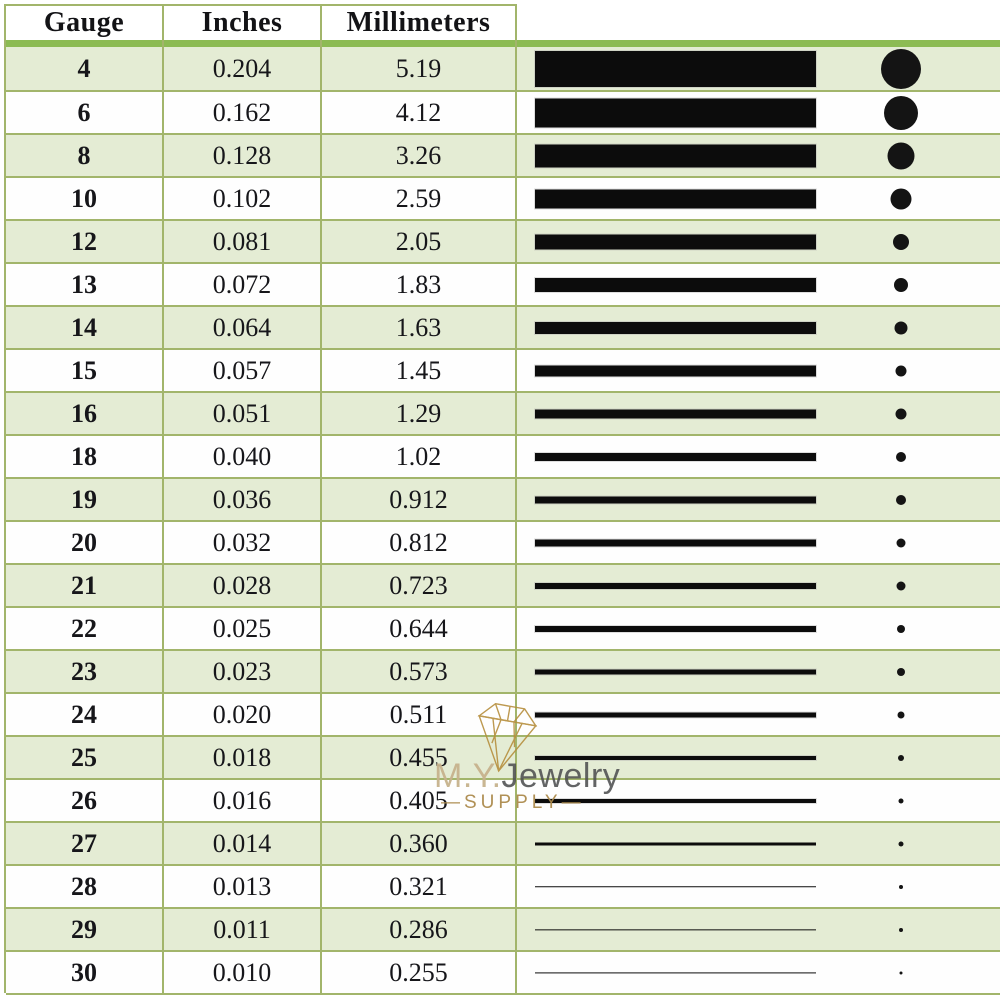 The height and width of the screenshot is (1000, 1000). What do you see at coordinates (84, 68) in the screenshot?
I see `gauge-cell: 4` at bounding box center [84, 68].